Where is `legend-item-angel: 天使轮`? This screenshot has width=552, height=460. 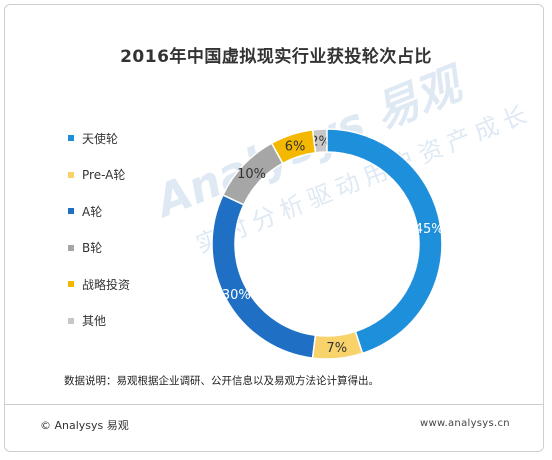 legend-item-angel: 天使轮 is located at coordinates (99, 138).